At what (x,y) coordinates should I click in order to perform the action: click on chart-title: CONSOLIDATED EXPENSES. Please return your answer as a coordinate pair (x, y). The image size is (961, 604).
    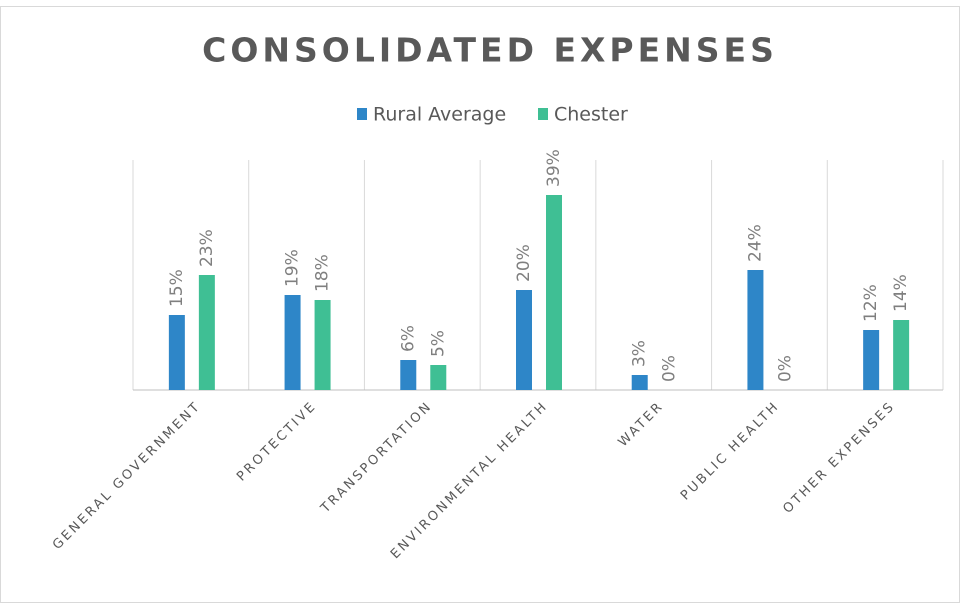
    Looking at the image, I should click on (490, 50).